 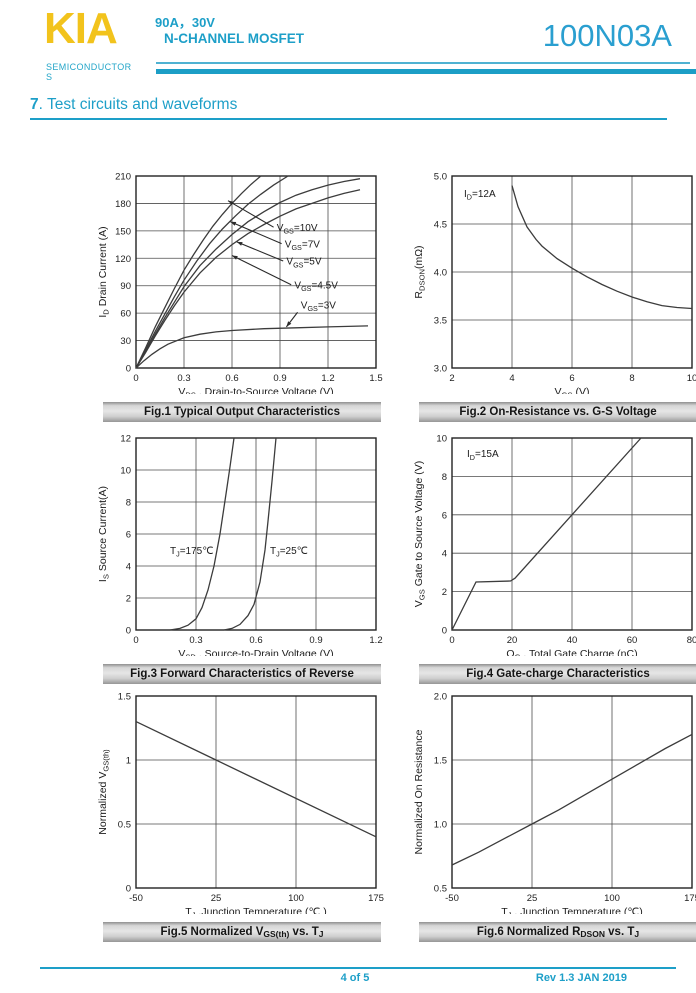 I want to click on svg-text: TJ , Junction Temperature (℃), so click(x=571, y=910).